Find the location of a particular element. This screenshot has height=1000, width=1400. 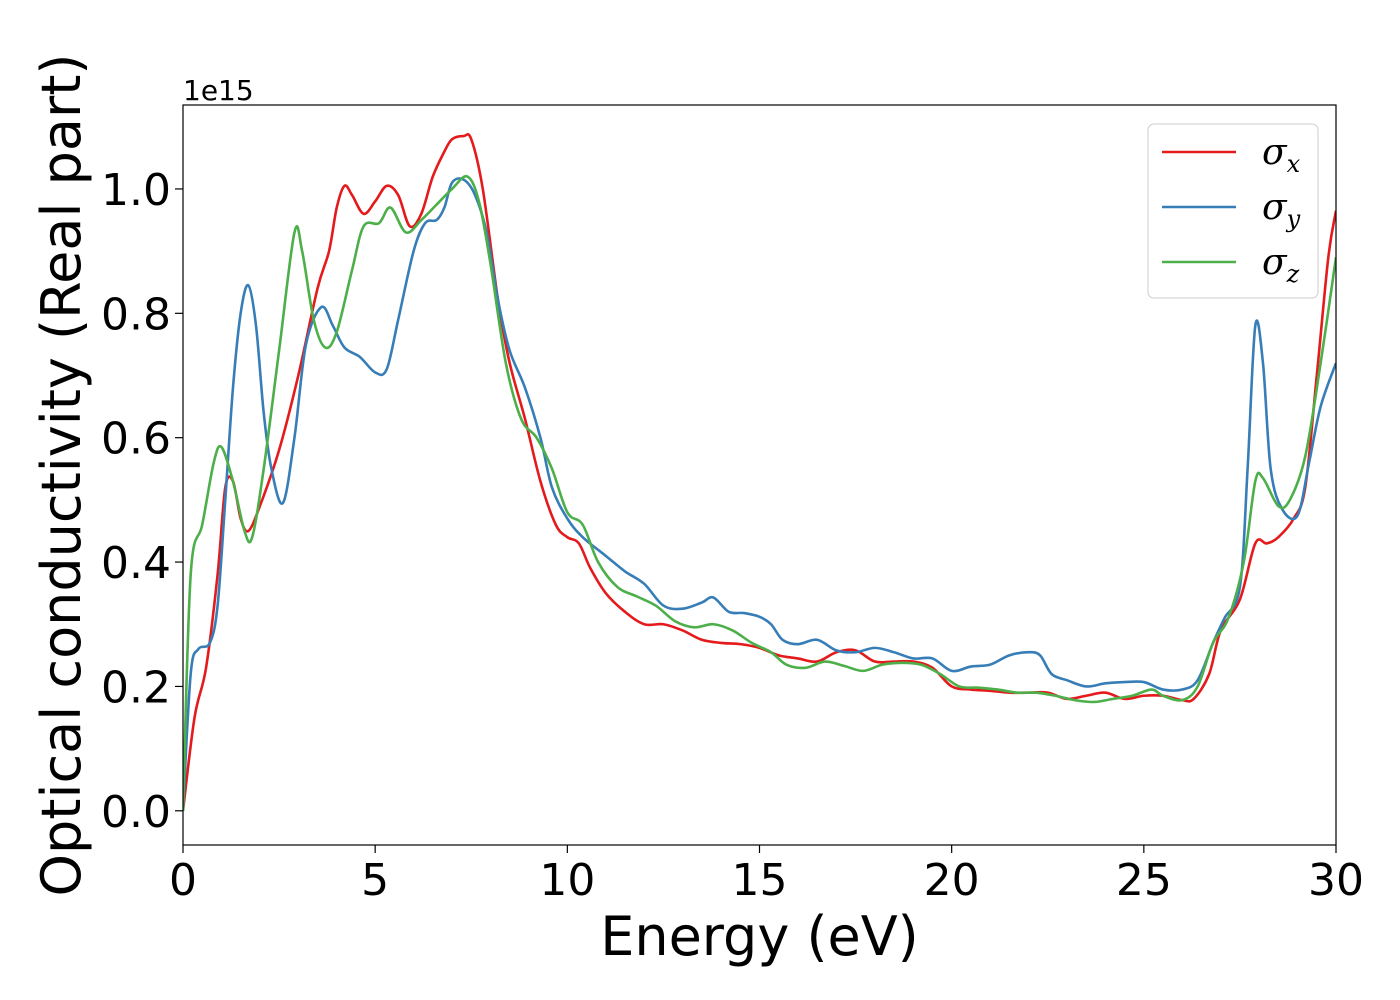

x-tick-label: 25 is located at coordinates (1144, 880).